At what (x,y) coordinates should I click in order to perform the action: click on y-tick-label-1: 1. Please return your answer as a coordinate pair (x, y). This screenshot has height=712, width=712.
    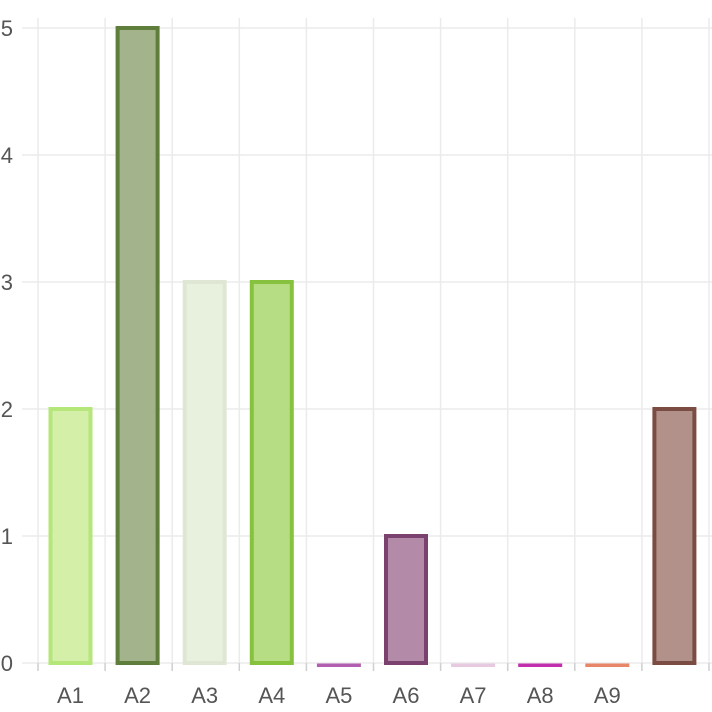
    Looking at the image, I should click on (7, 536).